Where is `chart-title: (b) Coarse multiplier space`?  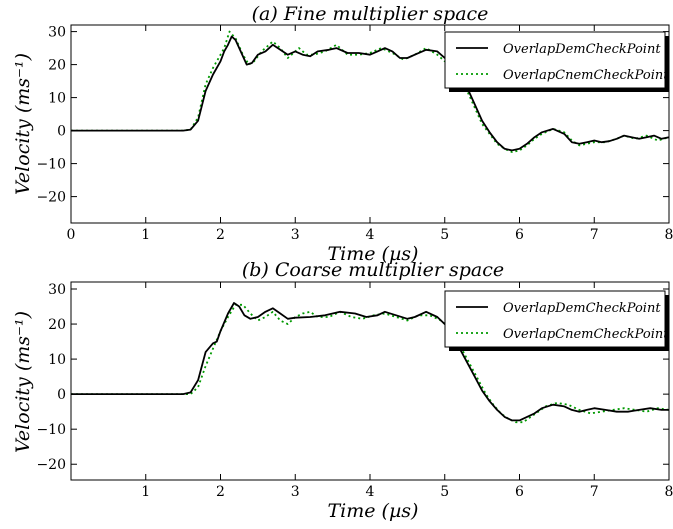
chart-title: (b) Coarse multiplier space is located at coordinates (373, 270).